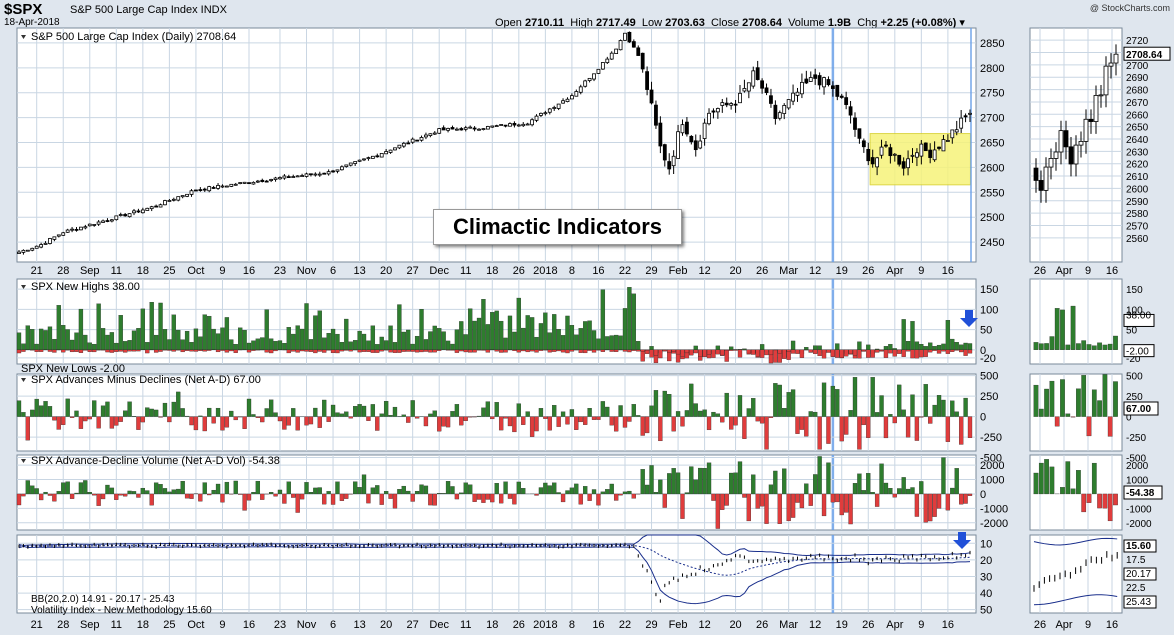  Describe the element at coordinates (37, 271) in the screenshot. I see `x-tick-label: 21` at that location.